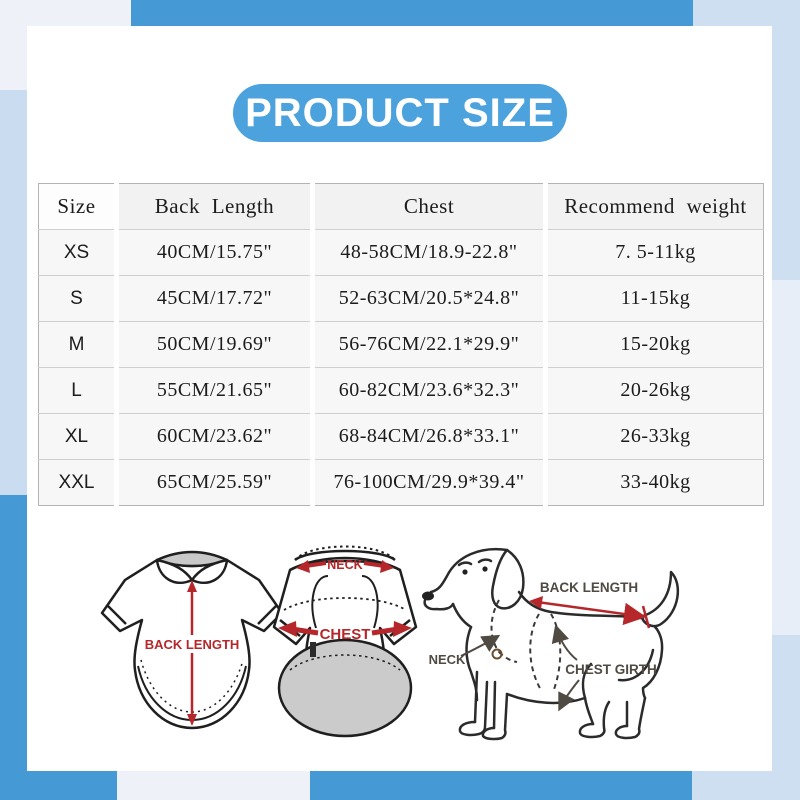  I want to click on cell-back-length: 50CM/19.69", so click(213, 344).